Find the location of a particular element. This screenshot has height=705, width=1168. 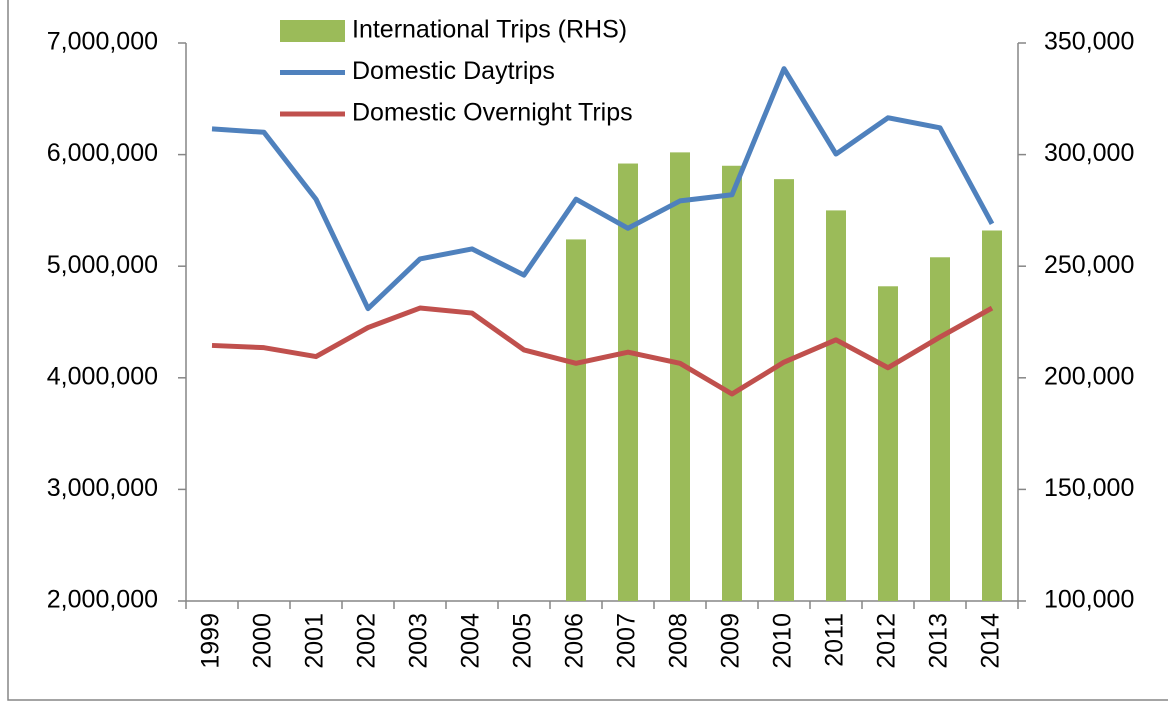

x-tick-label: 2012 is located at coordinates (887, 641).